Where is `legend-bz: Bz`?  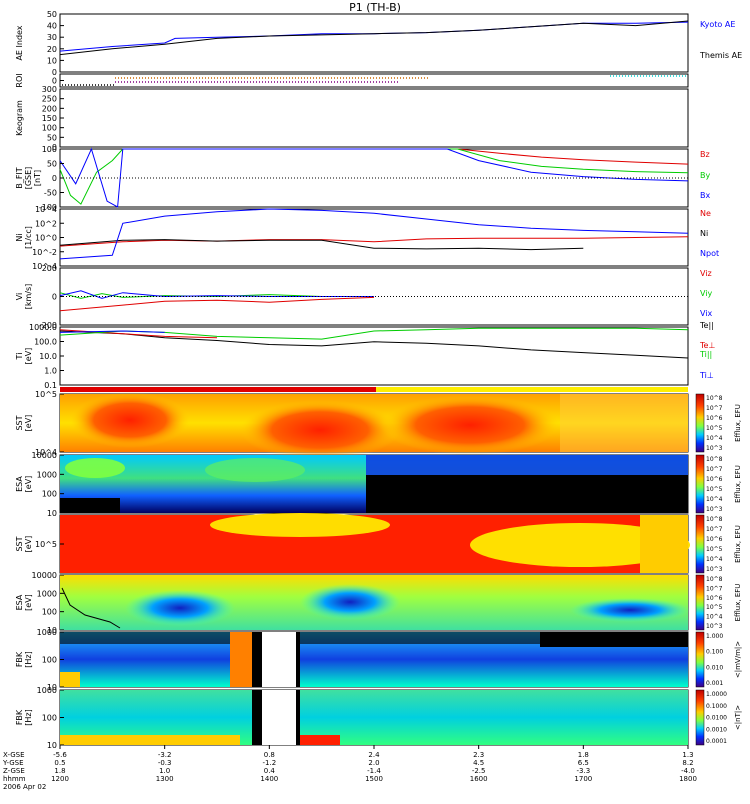
legend-bz: Bz is located at coordinates (705, 154).